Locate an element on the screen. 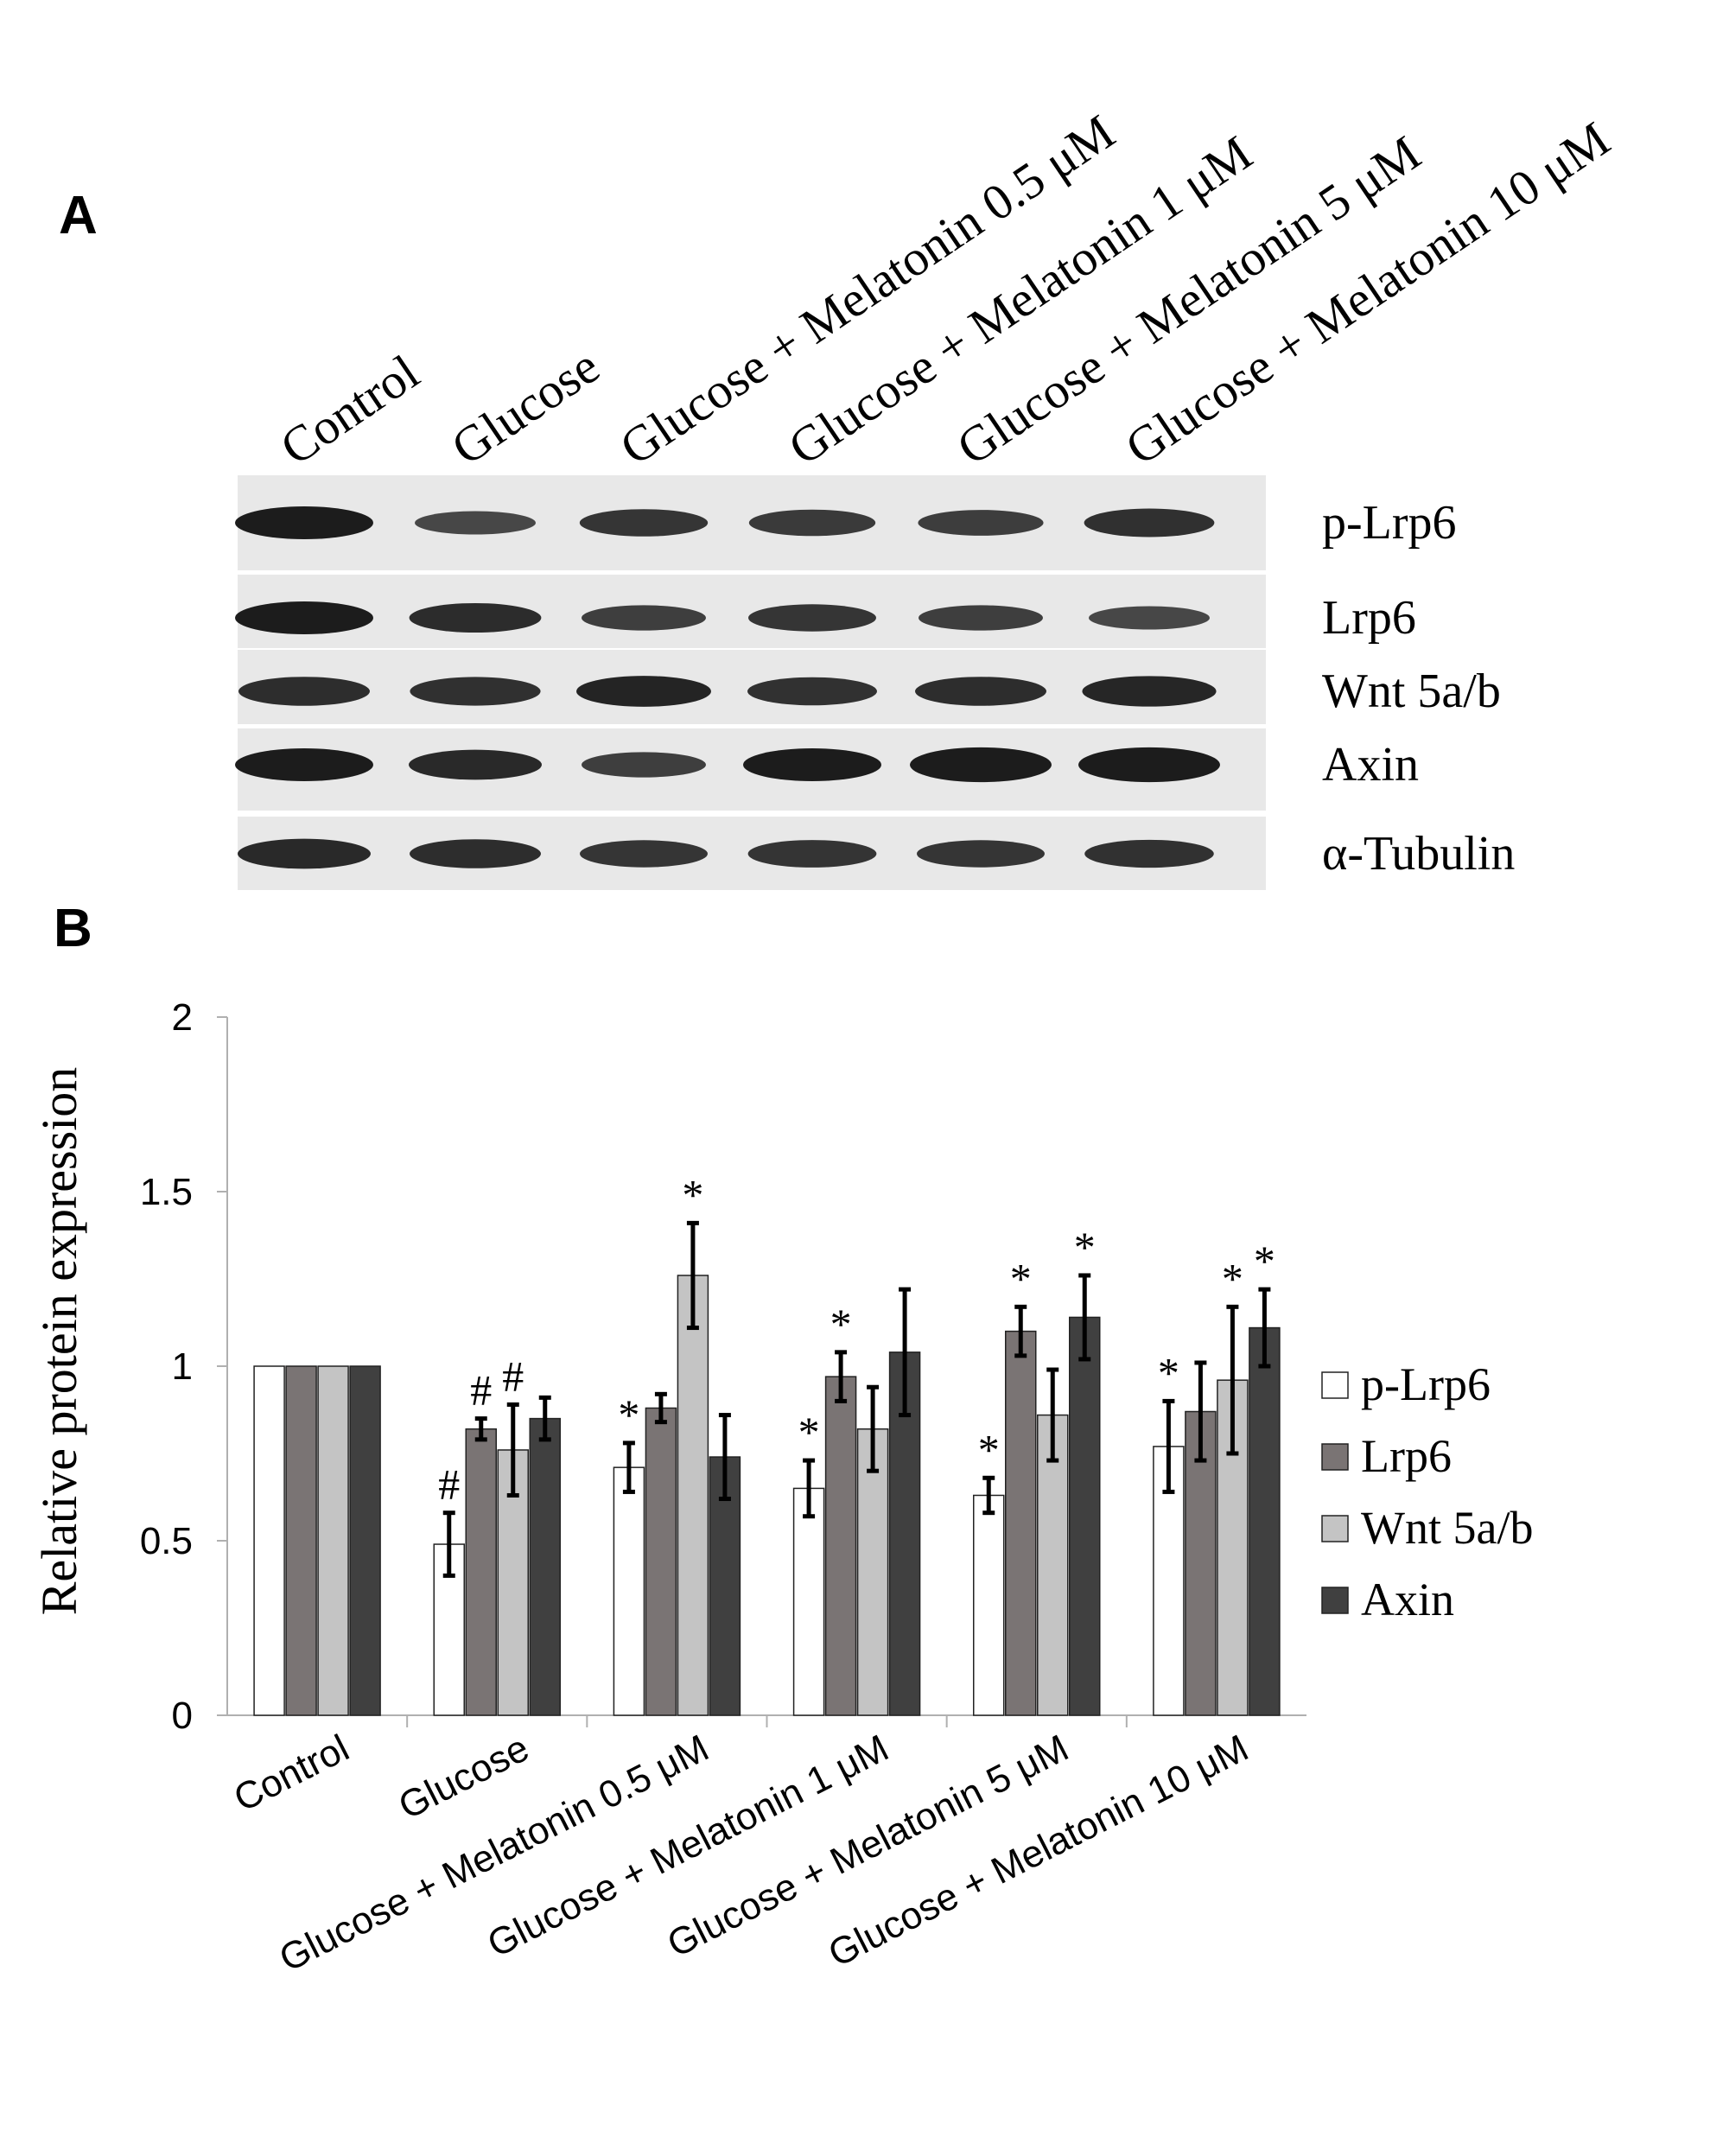 This screenshot has width=1710, height=2156. y-tick-label: 1.5 is located at coordinates (166, 1192).